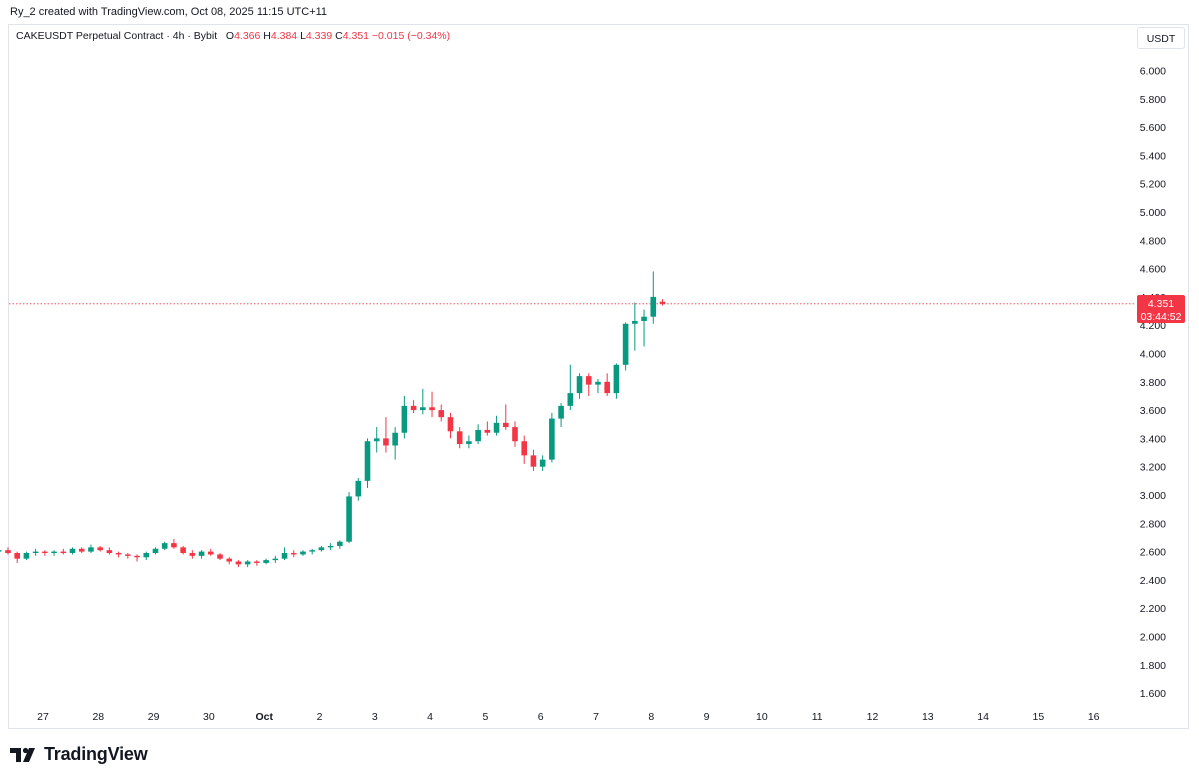  Describe the element at coordinates (541, 717) in the screenshot. I see `x-axis-tick-label: 6` at that location.